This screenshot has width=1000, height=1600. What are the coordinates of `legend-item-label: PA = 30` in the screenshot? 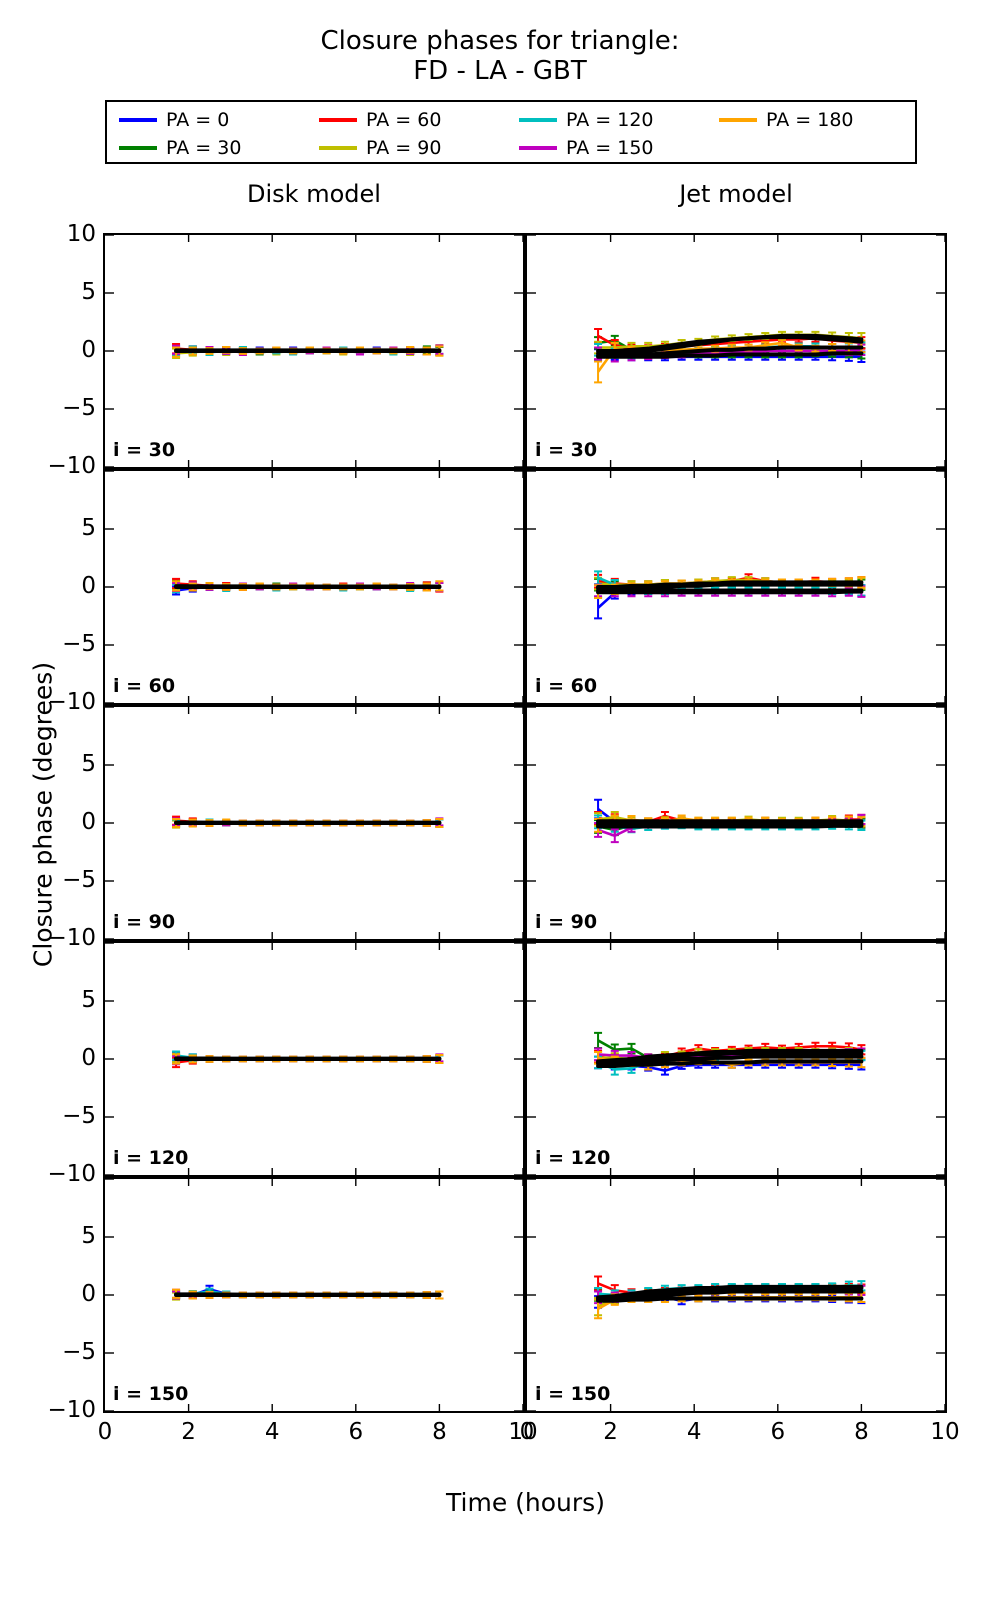 It's located at (204, 148).